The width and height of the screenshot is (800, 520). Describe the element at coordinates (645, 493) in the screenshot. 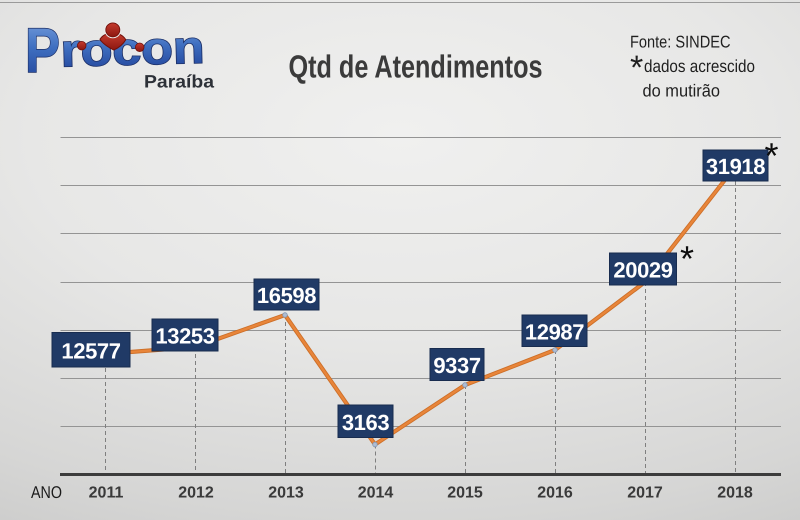

I see `svg-text: 2017` at that location.